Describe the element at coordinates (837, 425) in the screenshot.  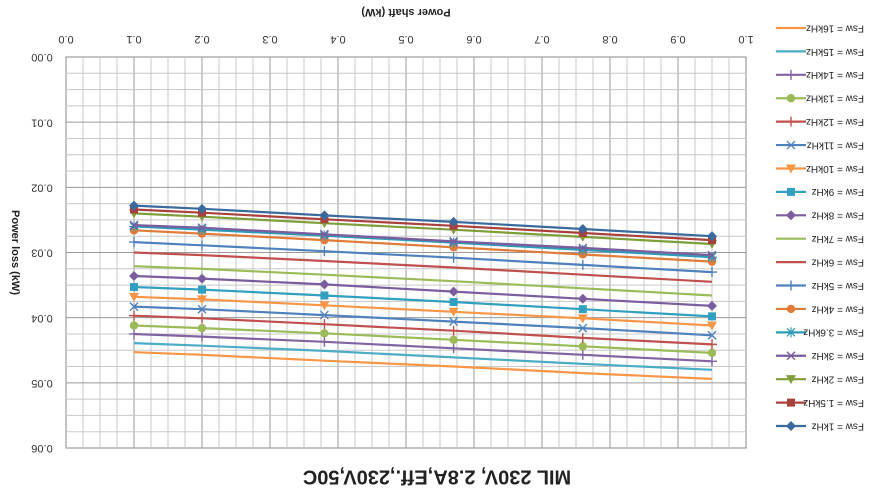
I see `legend-label: Fsw = 1kHz` at that location.